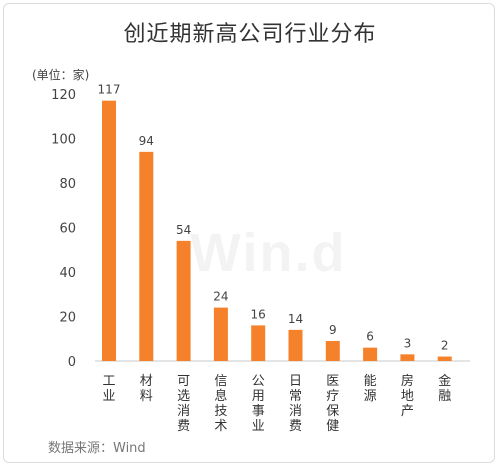 Image resolution: width=500 pixels, height=468 pixels. What do you see at coordinates (220, 404) in the screenshot?
I see `x-tick-label: 信息技术` at bounding box center [220, 404].